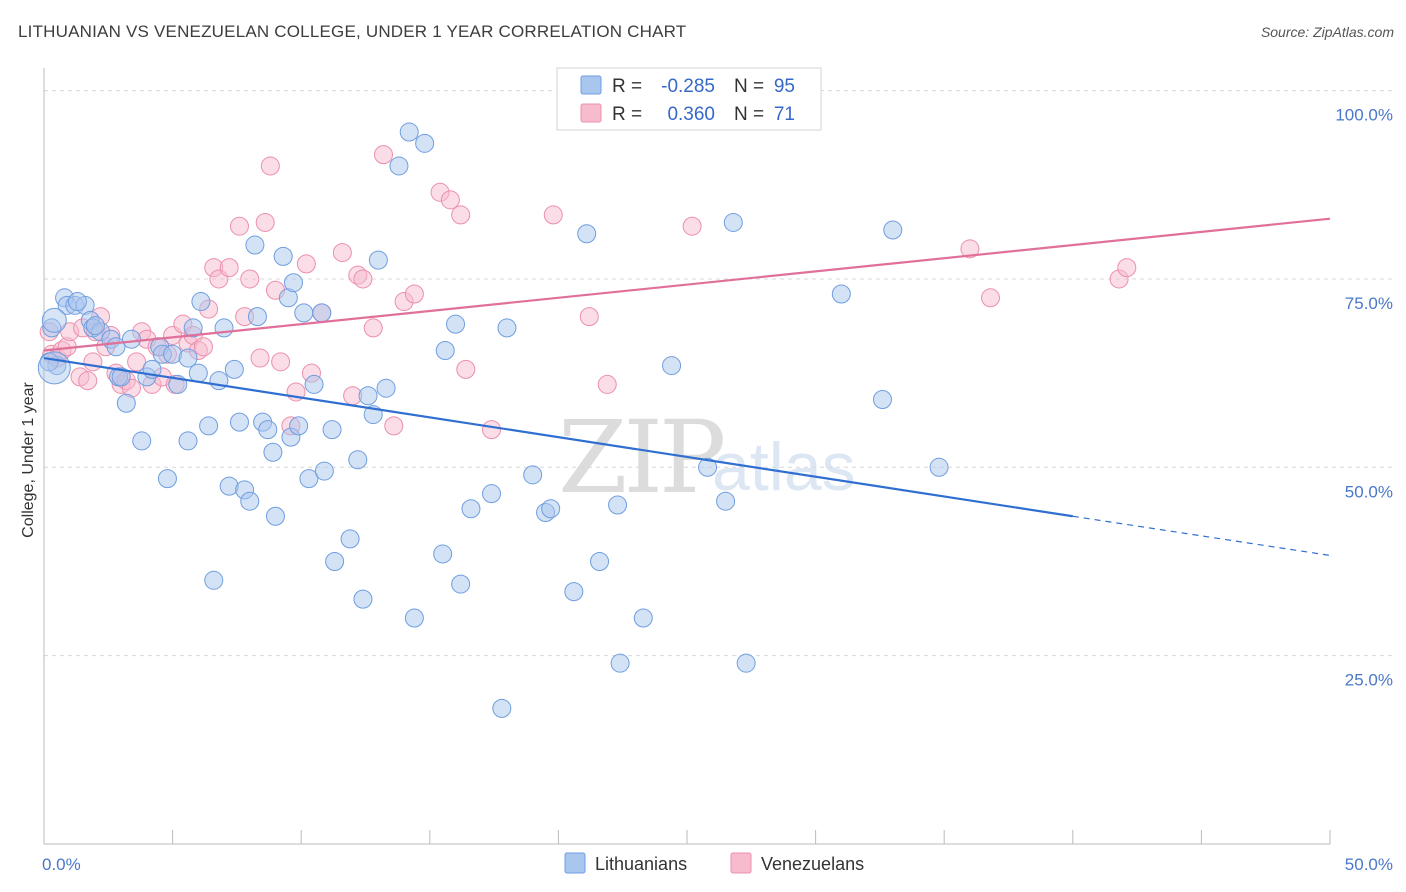 The height and width of the screenshot is (892, 1406). I want to click on legend-r-label-2: R =, so click(627, 114).